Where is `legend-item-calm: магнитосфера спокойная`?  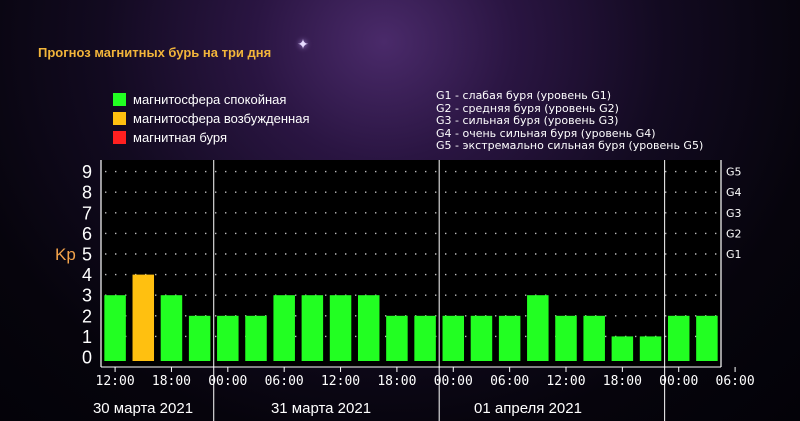 legend-item-calm: магнитосфера спокойная is located at coordinates (211, 99).